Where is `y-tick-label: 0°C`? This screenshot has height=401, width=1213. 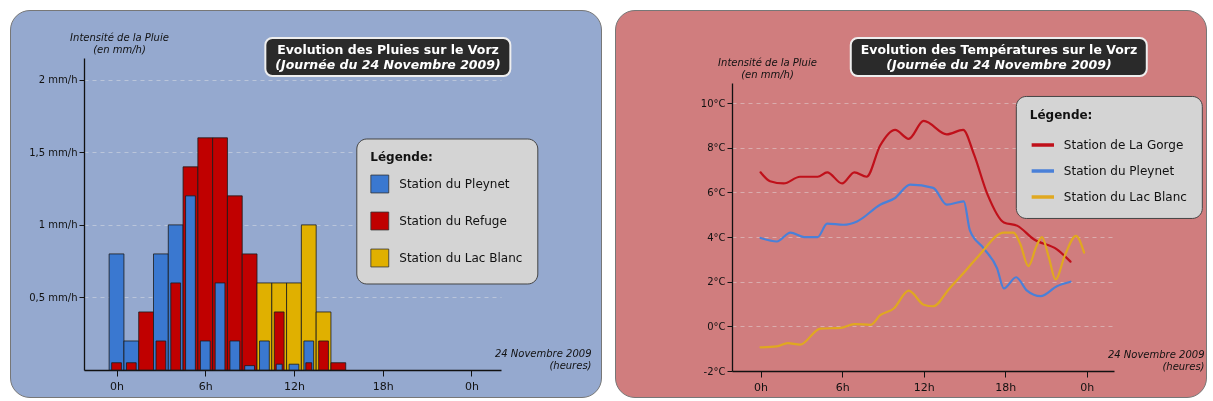
y-tick-label: 0°C is located at coordinates (716, 326).